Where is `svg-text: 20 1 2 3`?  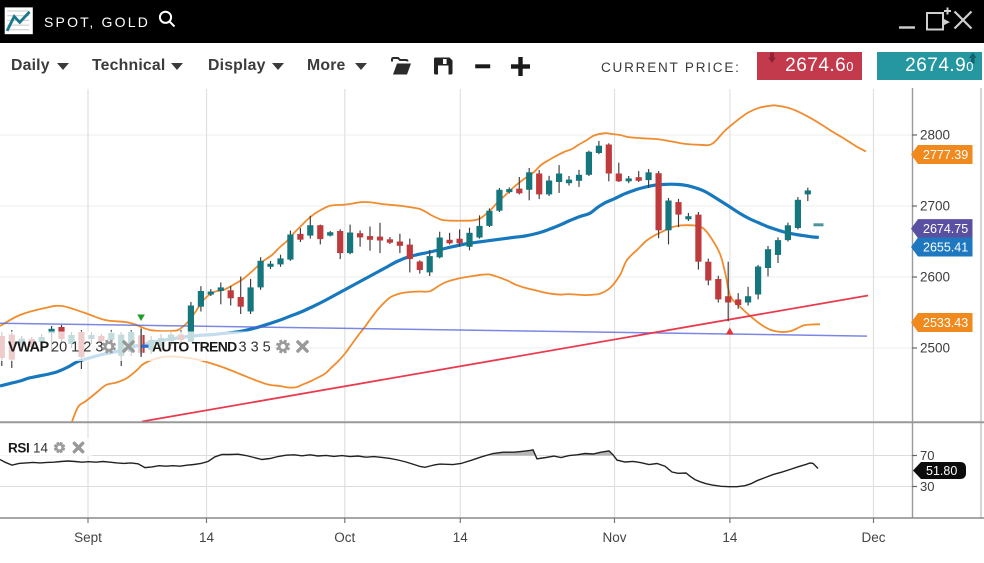
svg-text: 20 1 2 3 is located at coordinates (77, 348).